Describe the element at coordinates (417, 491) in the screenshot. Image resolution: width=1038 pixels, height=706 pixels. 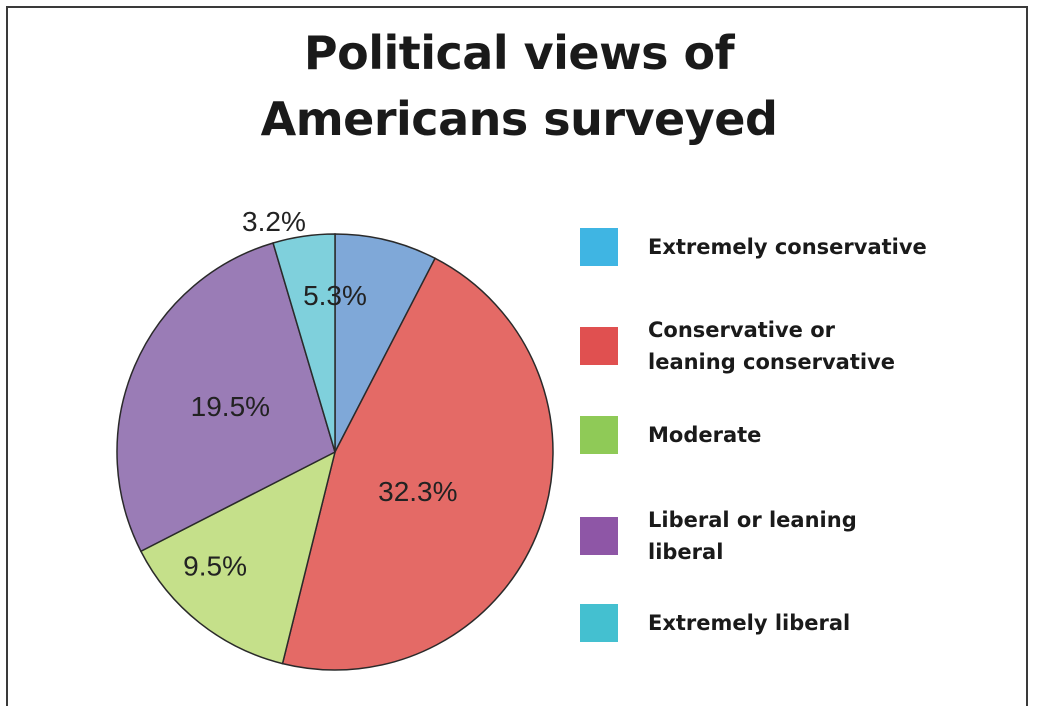
I see `pie-slice-label-2: 32.3%` at that location.